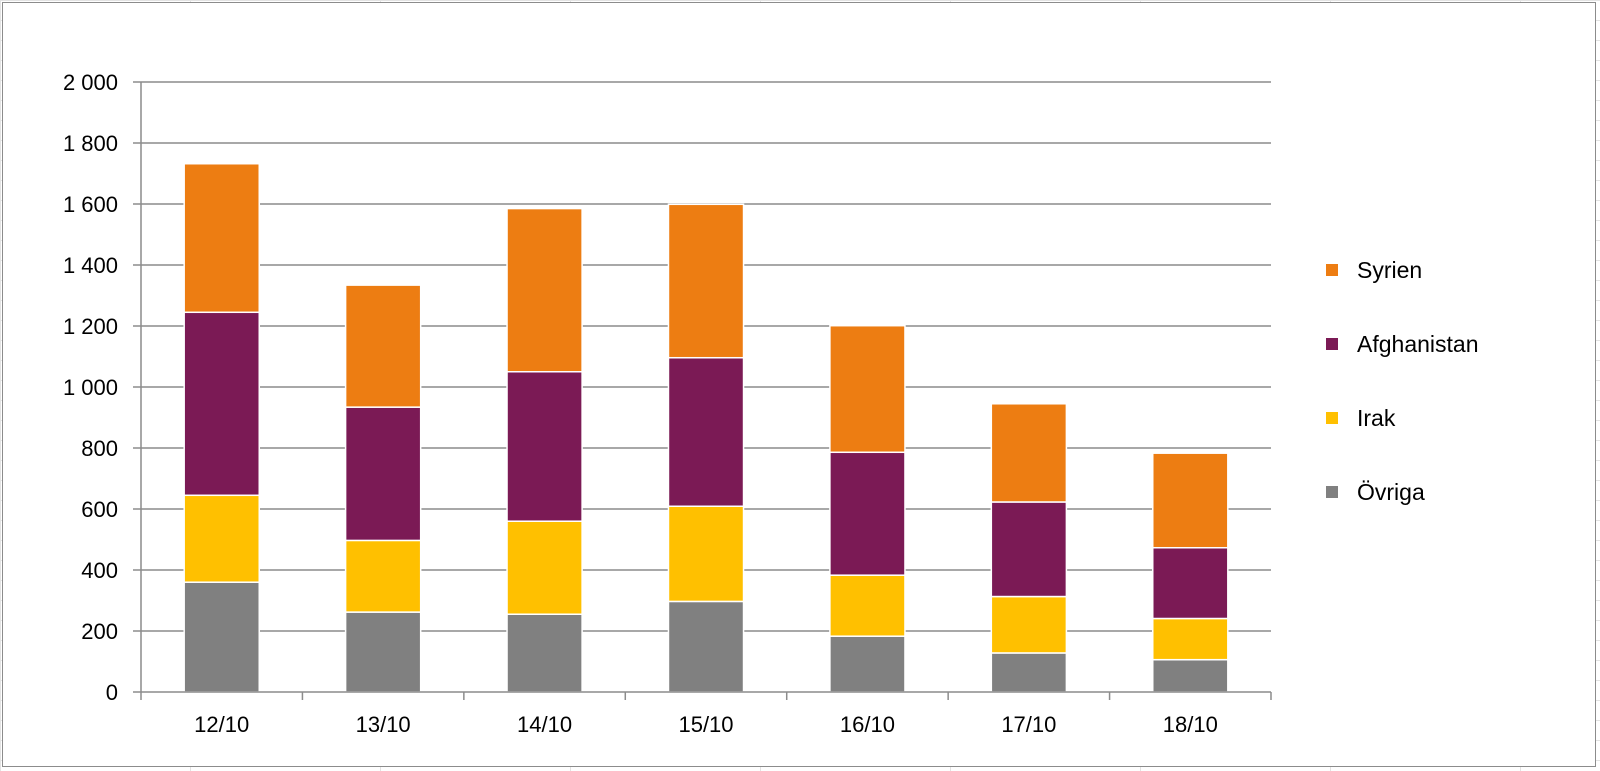 This screenshot has width=1600, height=771. I want to click on y-tick-label: 600, so click(99, 509).